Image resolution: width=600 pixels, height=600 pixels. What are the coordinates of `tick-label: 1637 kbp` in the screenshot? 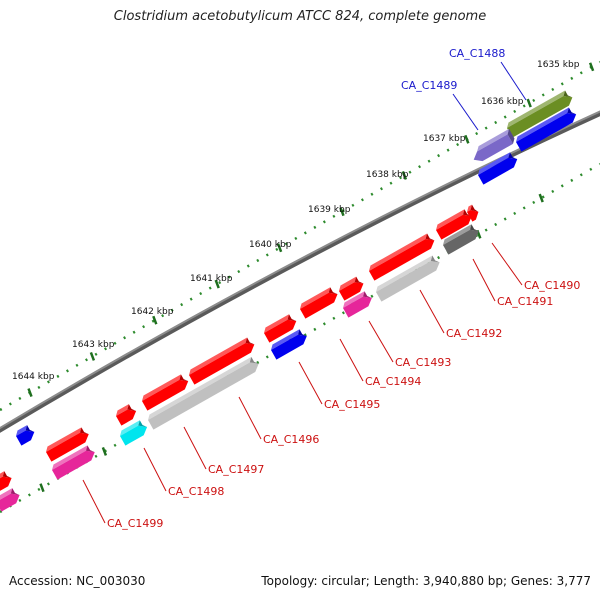 It's located at (444, 139).